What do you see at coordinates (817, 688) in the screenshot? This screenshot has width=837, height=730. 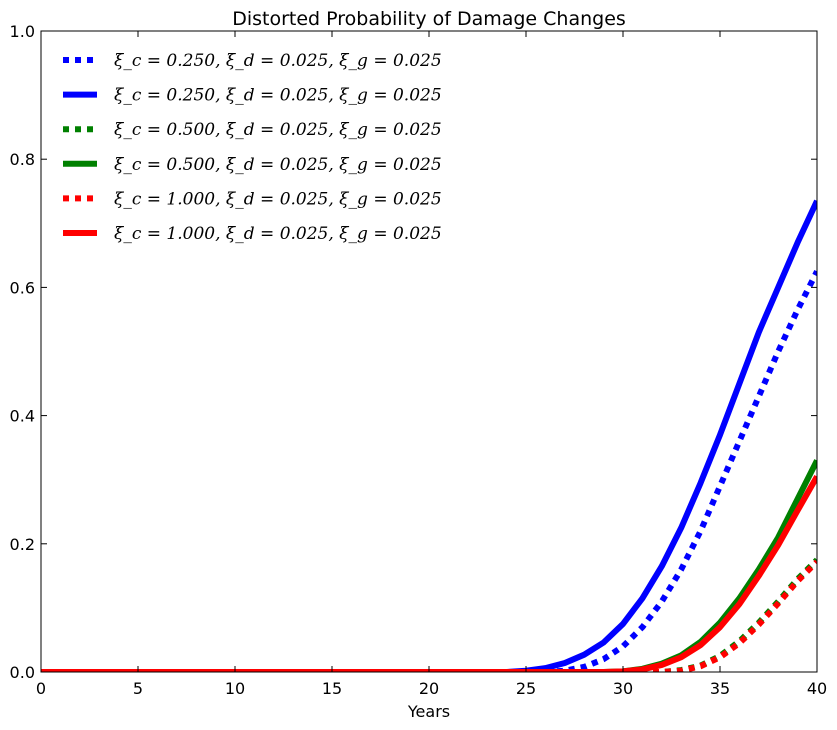 I see `x-tick-label: 40` at bounding box center [817, 688].